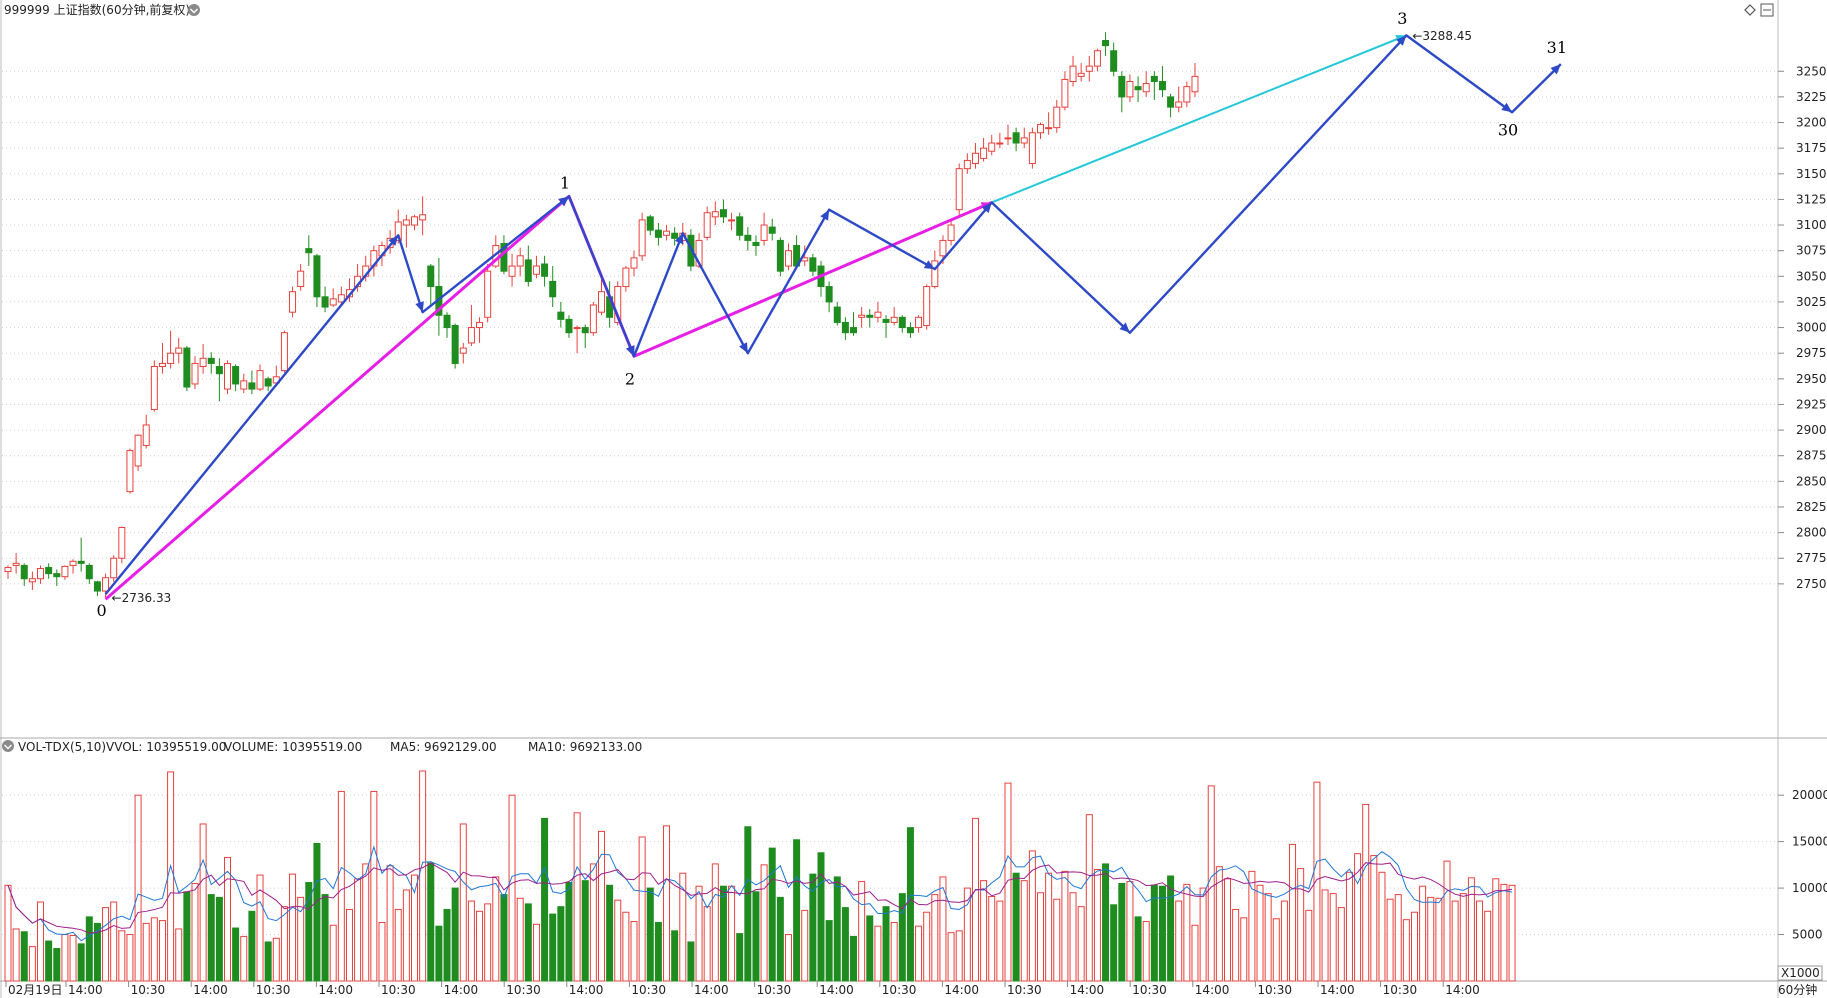 This screenshot has width=1827, height=998. I want to click on settings-icon, so click(194, 10).